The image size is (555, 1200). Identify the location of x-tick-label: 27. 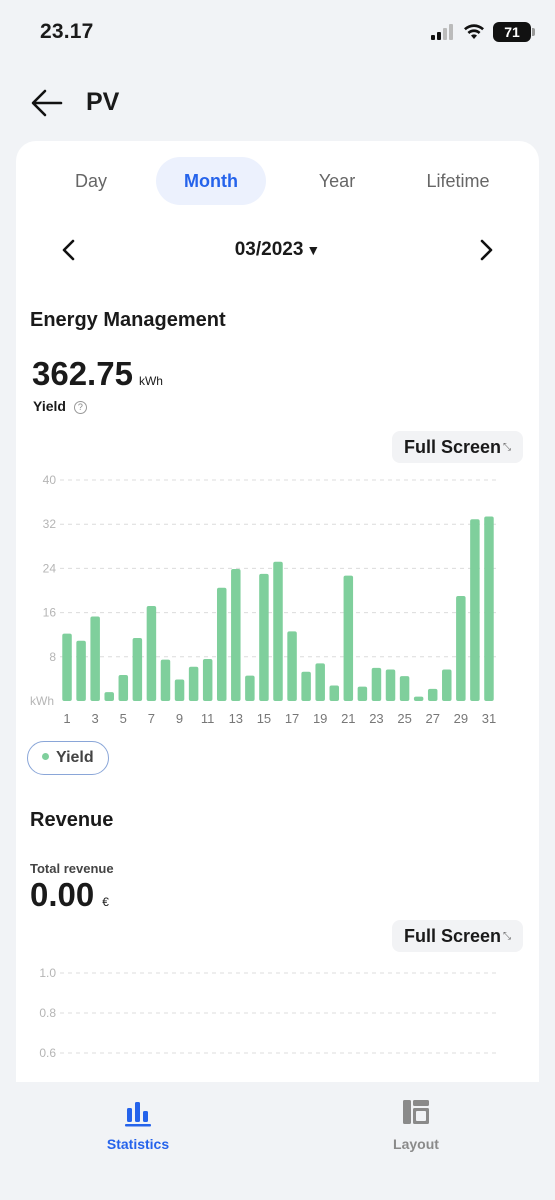
(432, 718).